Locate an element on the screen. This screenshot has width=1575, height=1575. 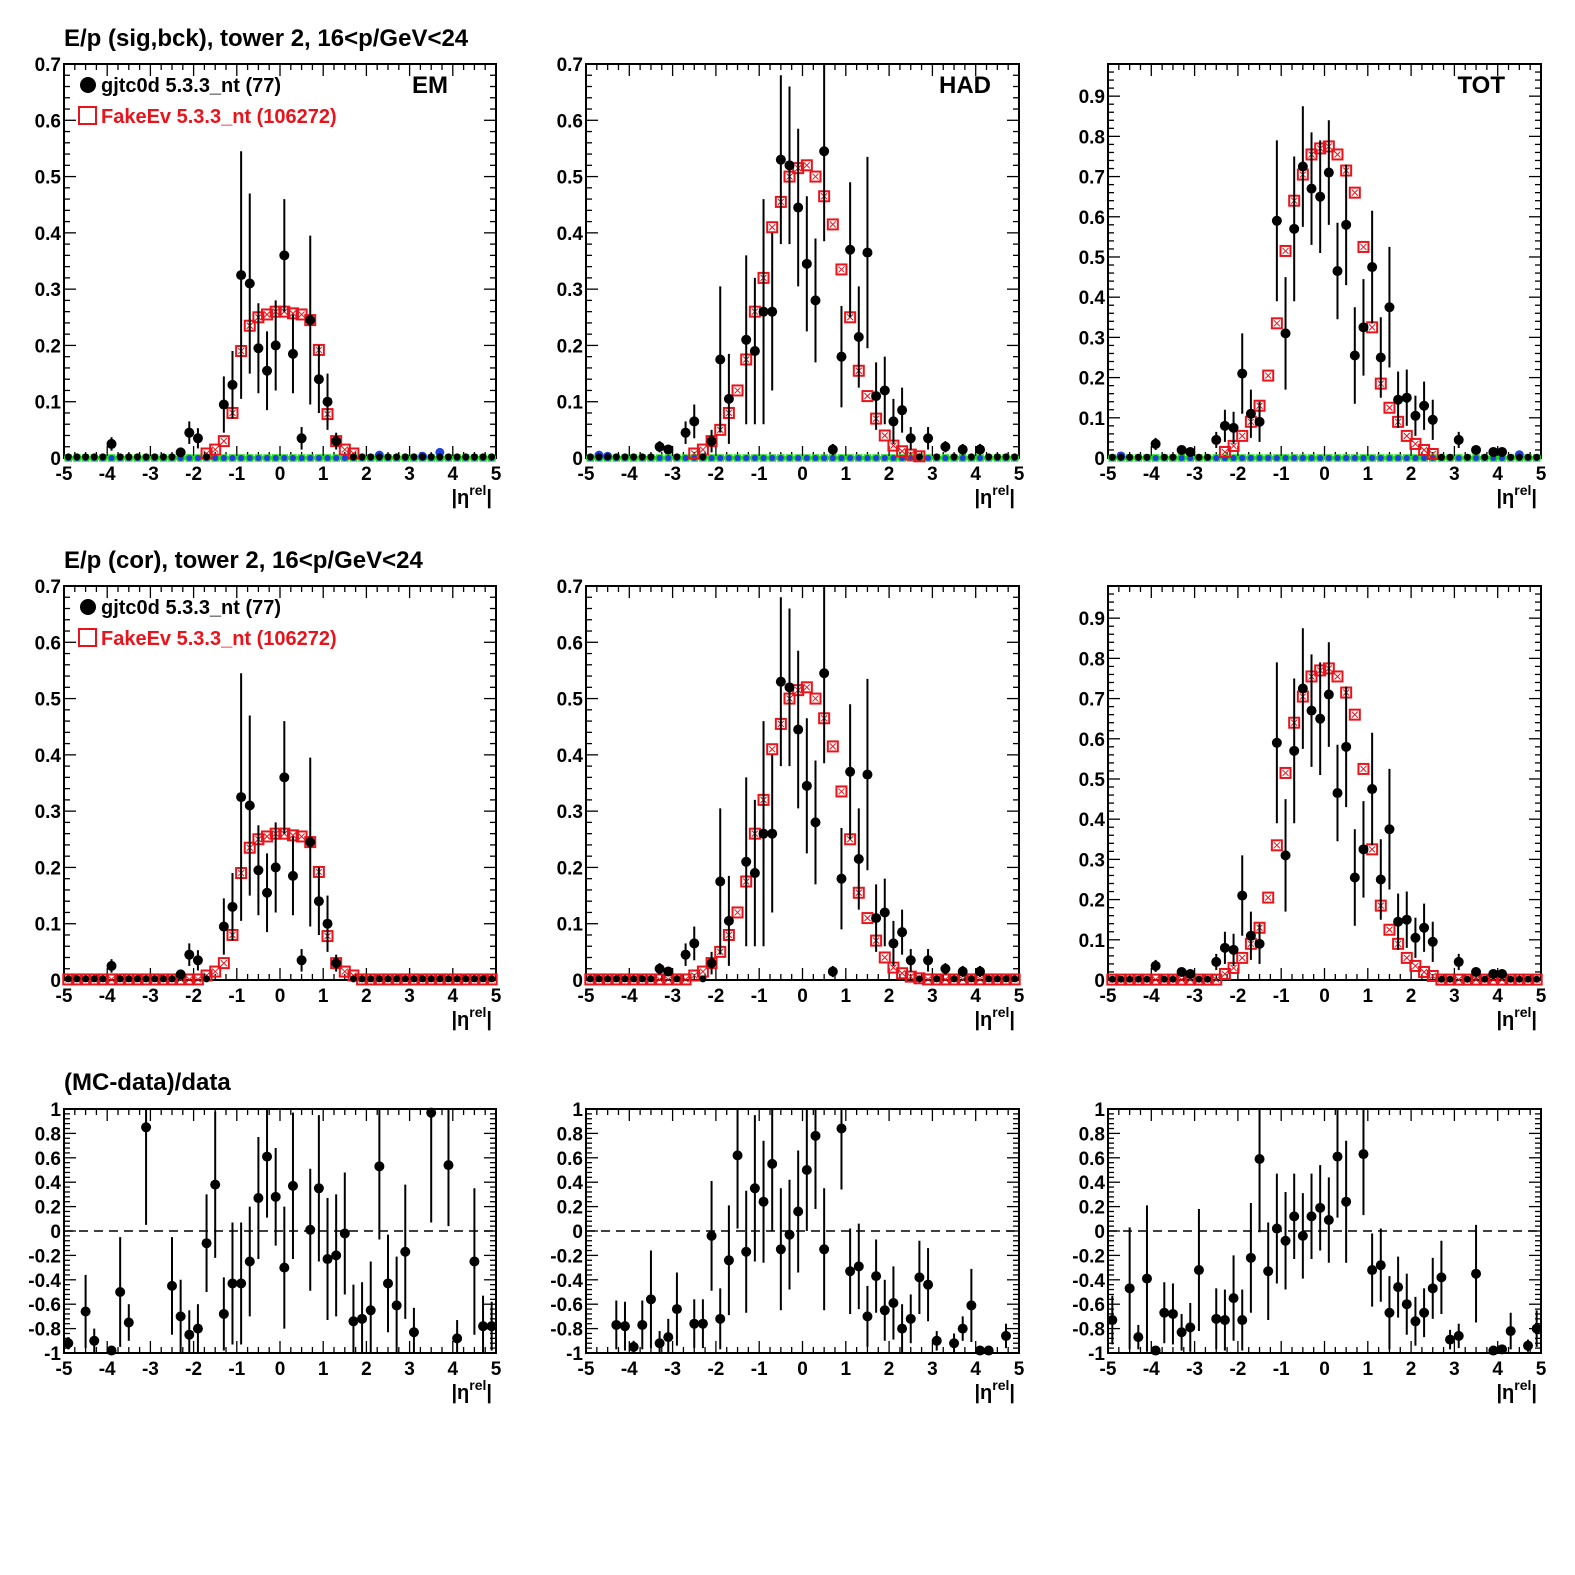
y-tick-label: 0 is located at coordinates (55, 1232).